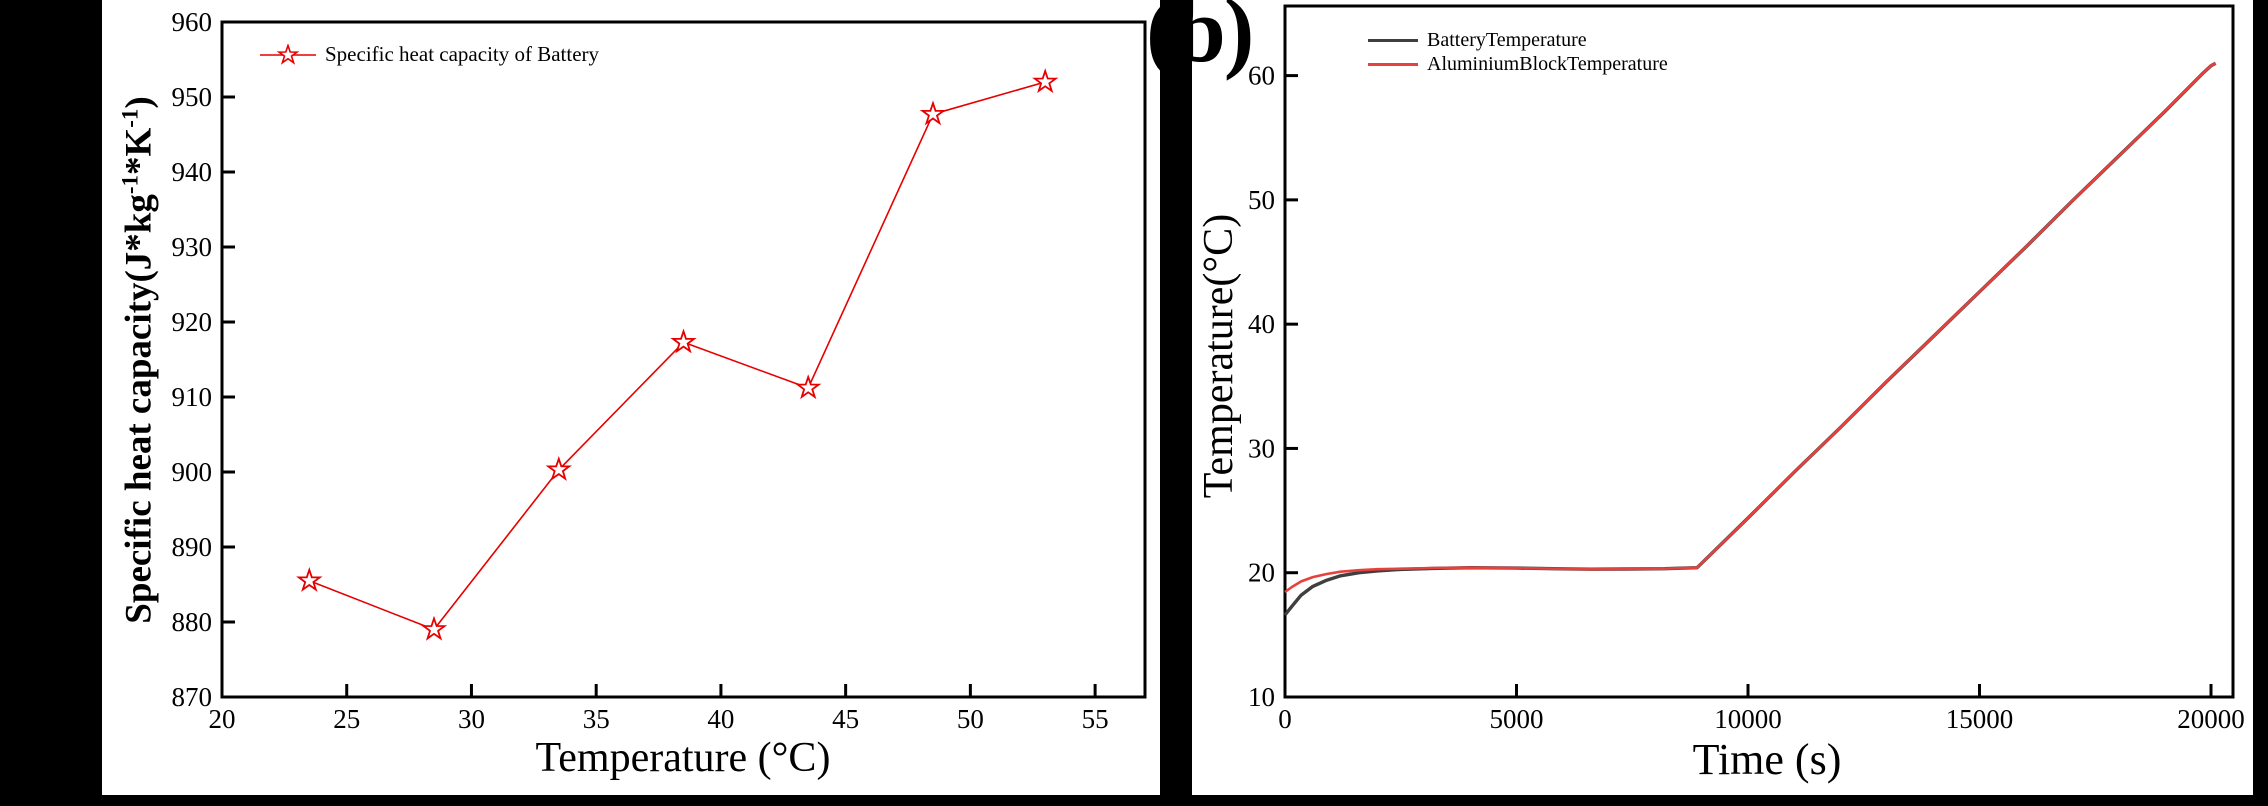  What do you see at coordinates (1285, 719) in the screenshot?
I see `x-tick-label: 0` at bounding box center [1285, 719].